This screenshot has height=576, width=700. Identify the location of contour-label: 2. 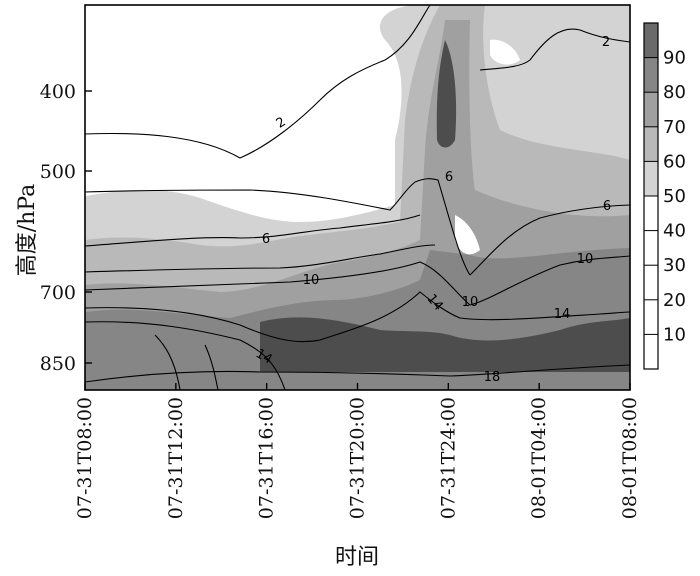
(606, 42).